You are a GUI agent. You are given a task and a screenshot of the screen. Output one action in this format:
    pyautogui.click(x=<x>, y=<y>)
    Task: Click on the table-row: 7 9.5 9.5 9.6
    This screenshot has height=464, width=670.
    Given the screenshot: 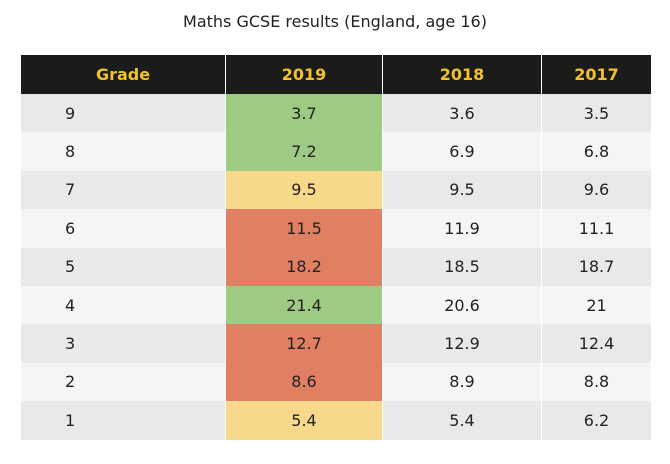 What is the action you would take?
    pyautogui.click(x=336, y=190)
    